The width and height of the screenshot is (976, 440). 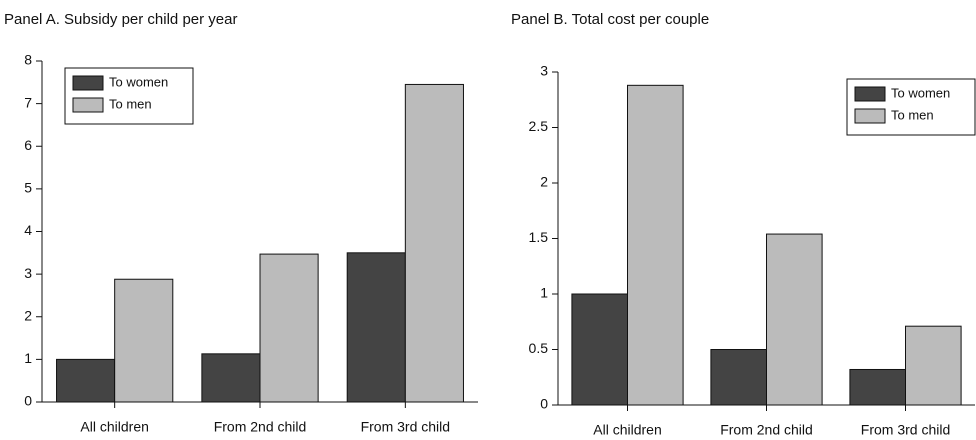 What do you see at coordinates (28, 188) in the screenshot?
I see `y-tick-label: 5` at bounding box center [28, 188].